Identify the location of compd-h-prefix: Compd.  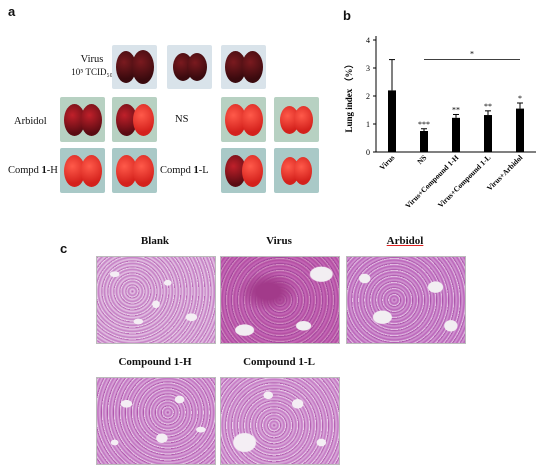
(25, 170).